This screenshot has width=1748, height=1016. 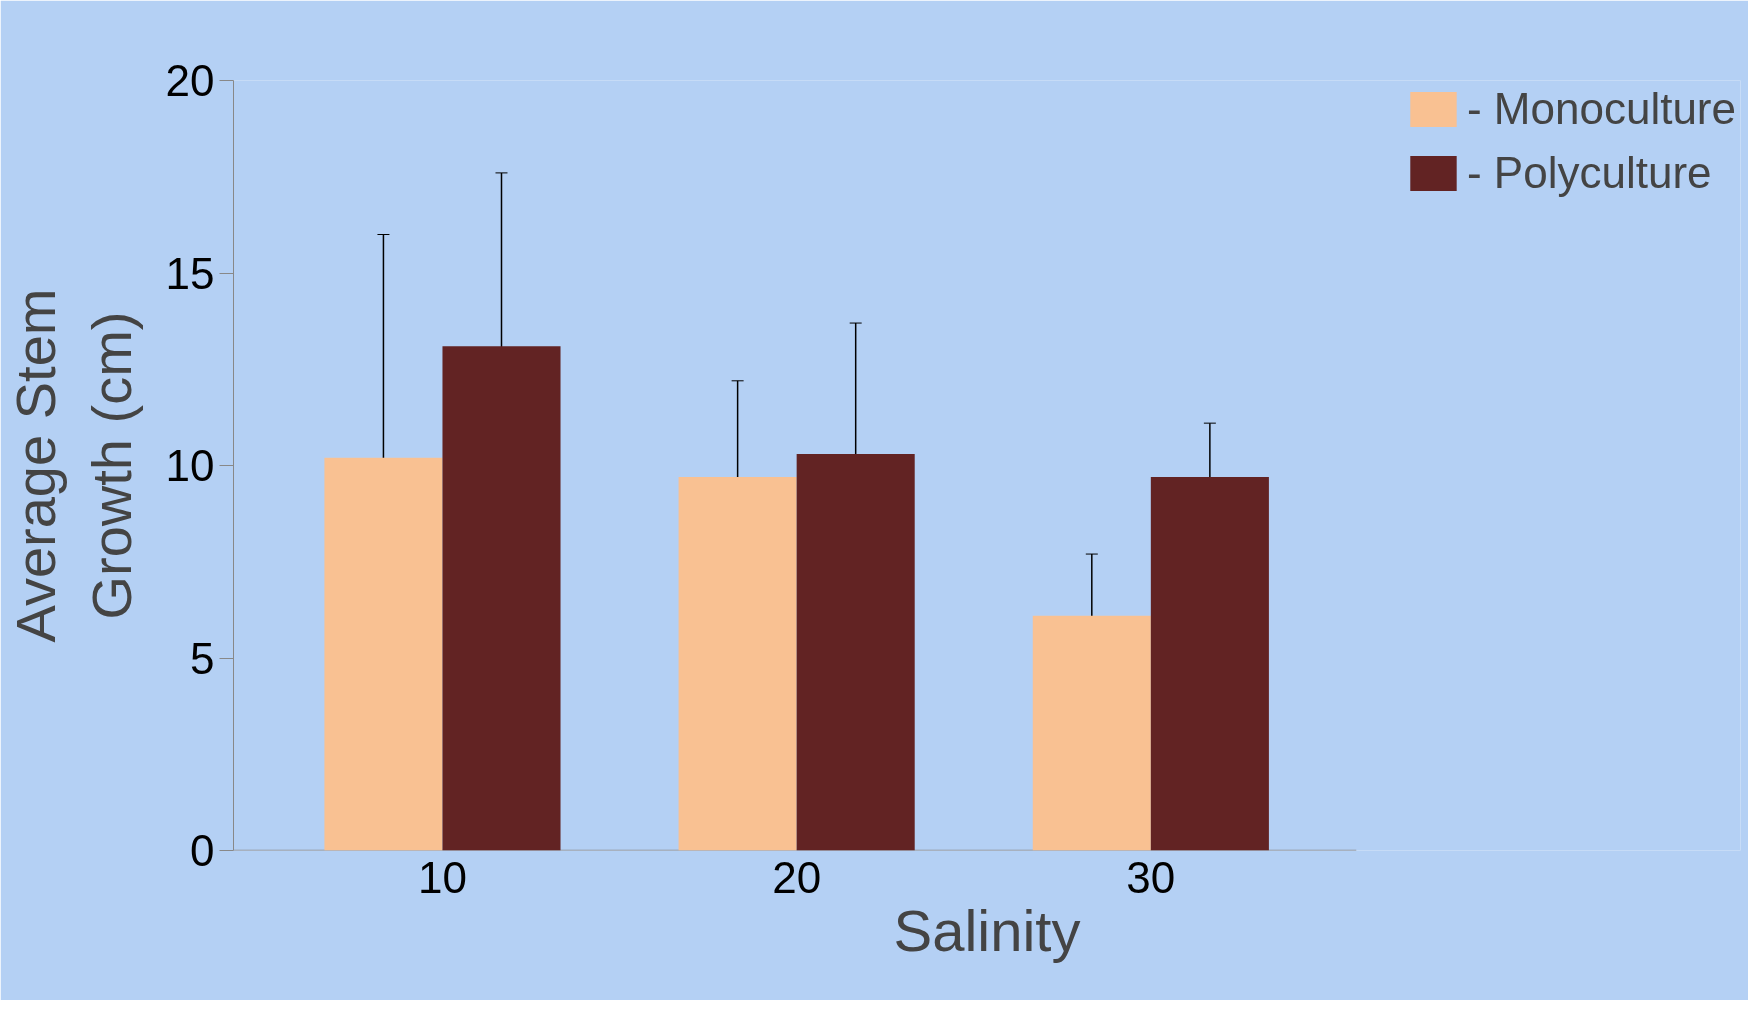 What do you see at coordinates (202, 850) in the screenshot?
I see `y-tick-label: 0` at bounding box center [202, 850].